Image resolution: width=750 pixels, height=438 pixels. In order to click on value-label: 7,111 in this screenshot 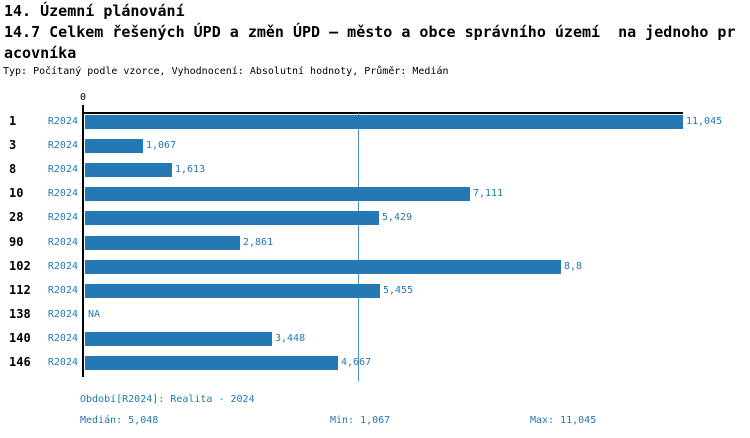, I will do `click(488, 193)`.